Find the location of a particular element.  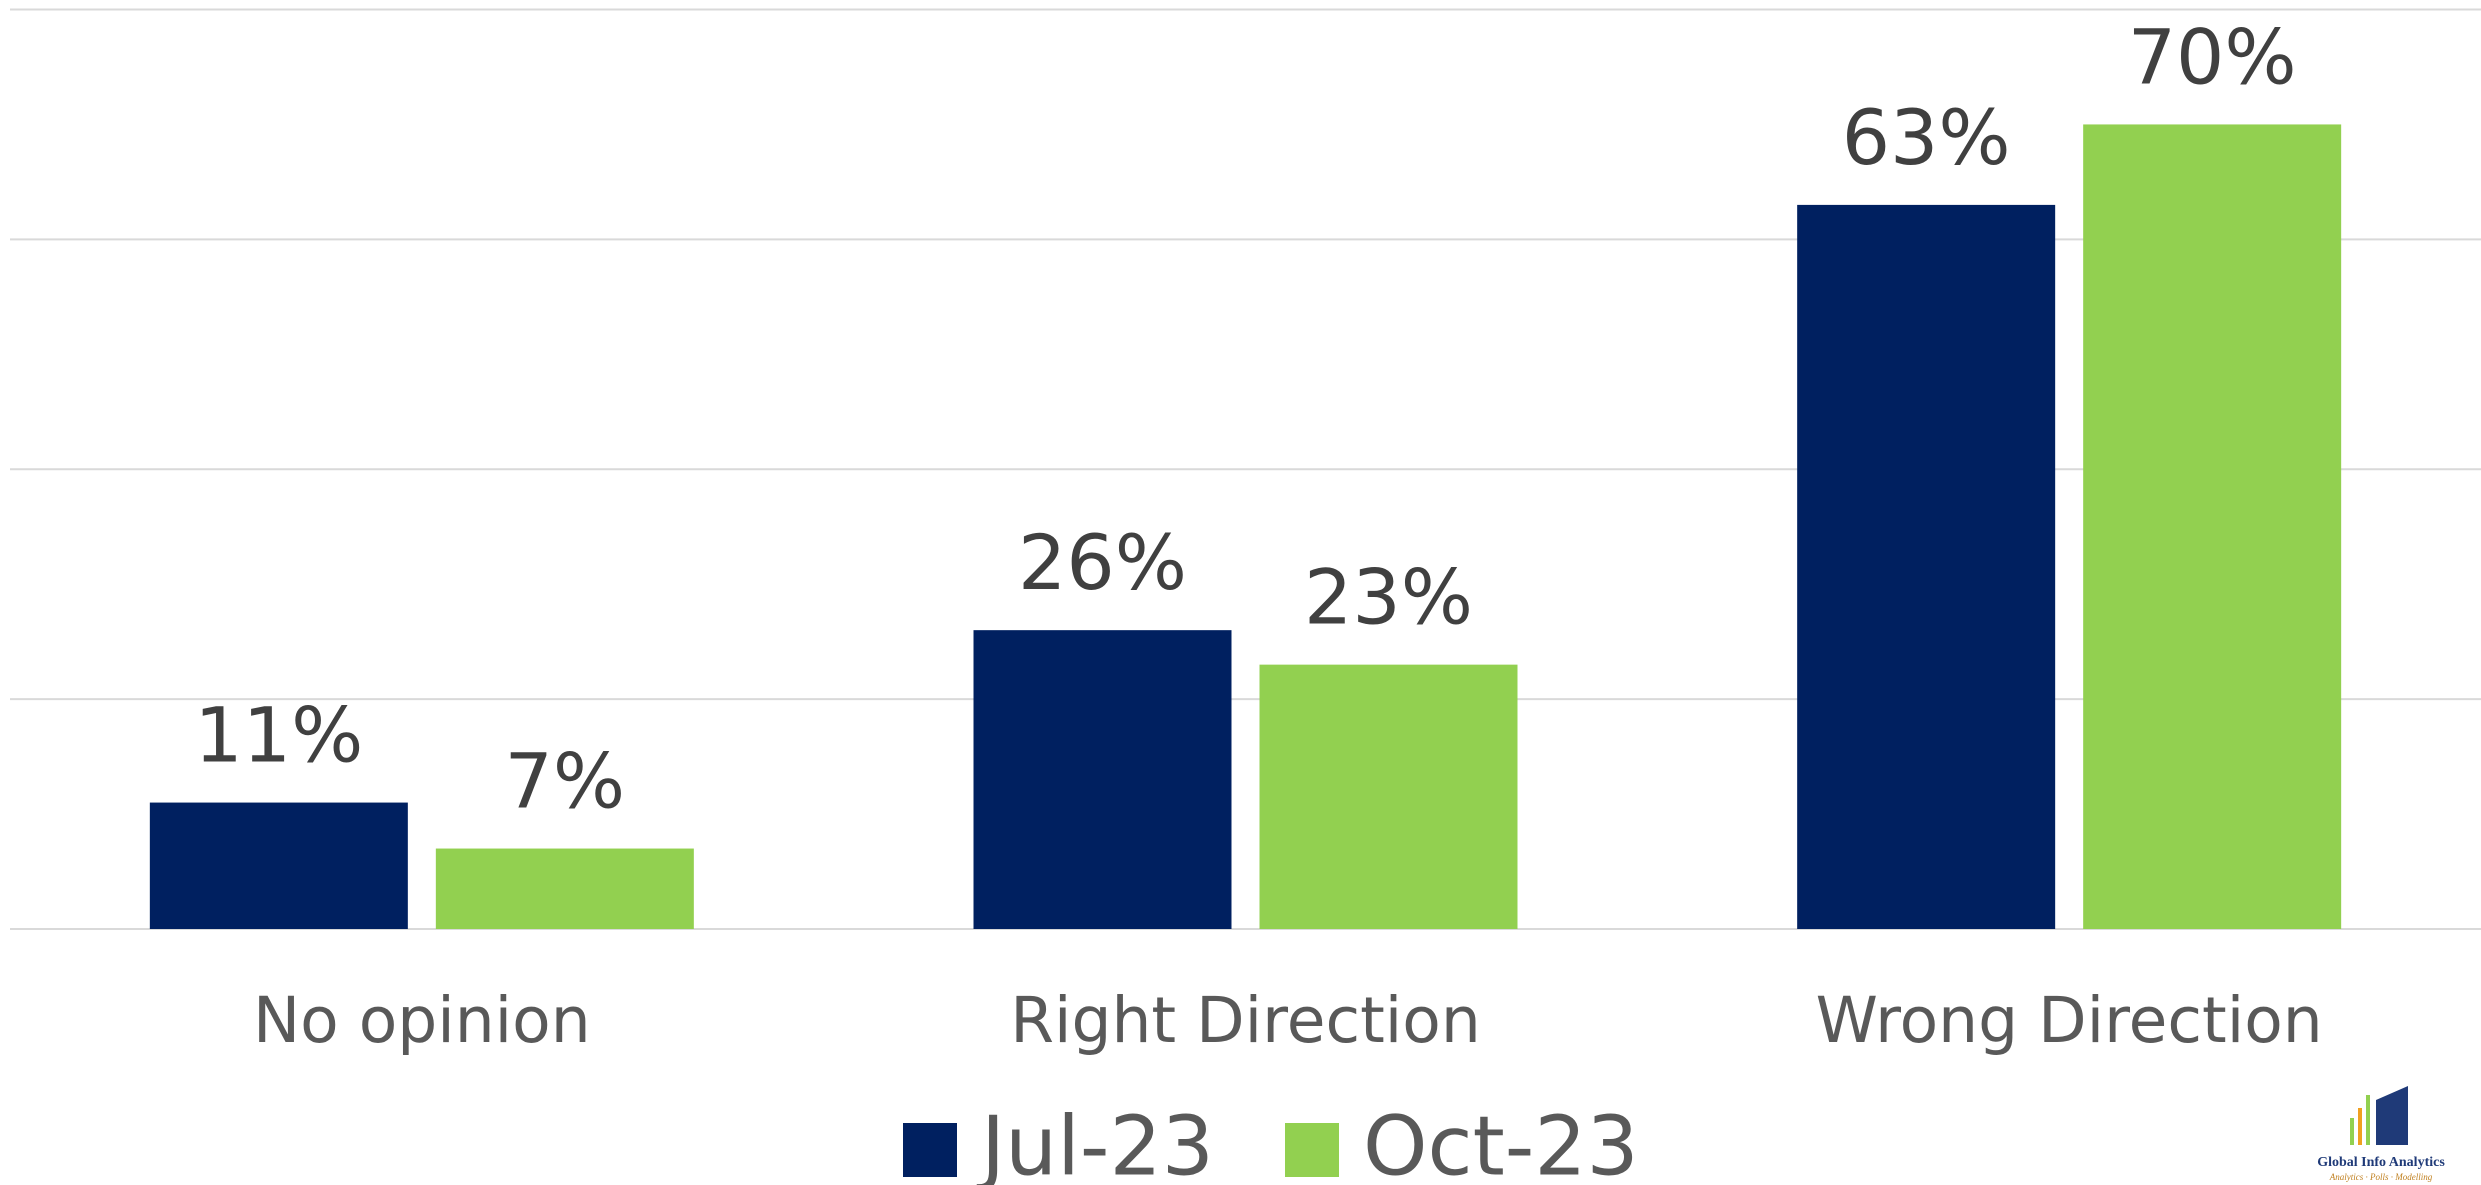

data-label: 7% is located at coordinates (565, 781).